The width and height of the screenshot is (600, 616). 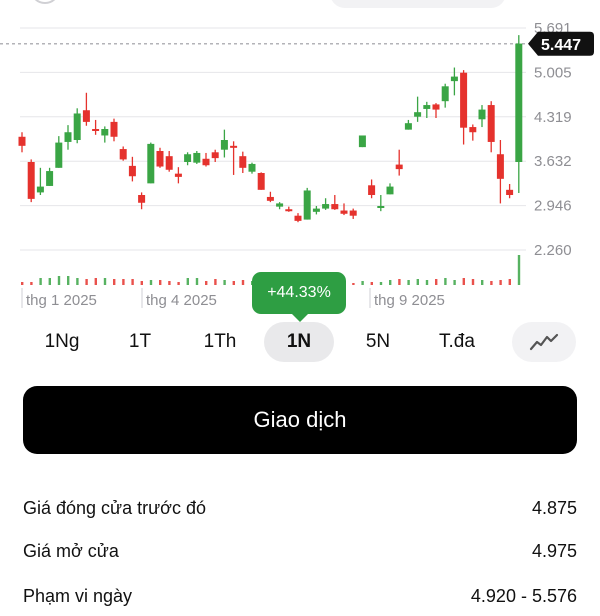 I want to click on trade-button: Giao dịch, so click(x=300, y=420).